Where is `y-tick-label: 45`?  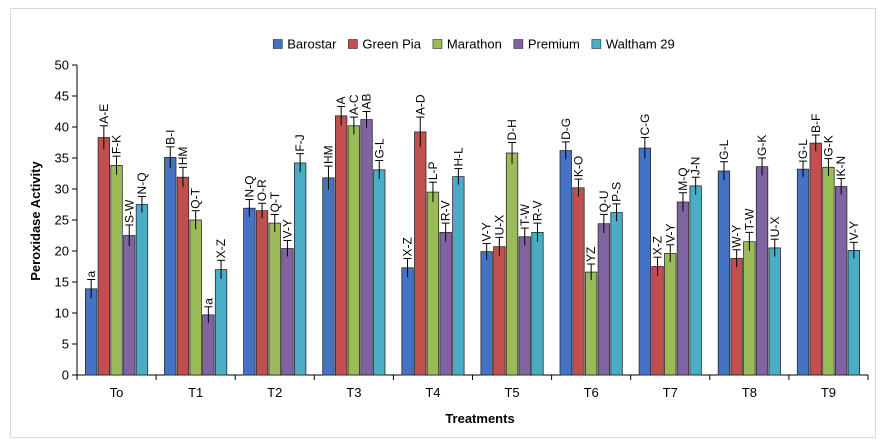 y-tick-label: 45 is located at coordinates (62, 96).